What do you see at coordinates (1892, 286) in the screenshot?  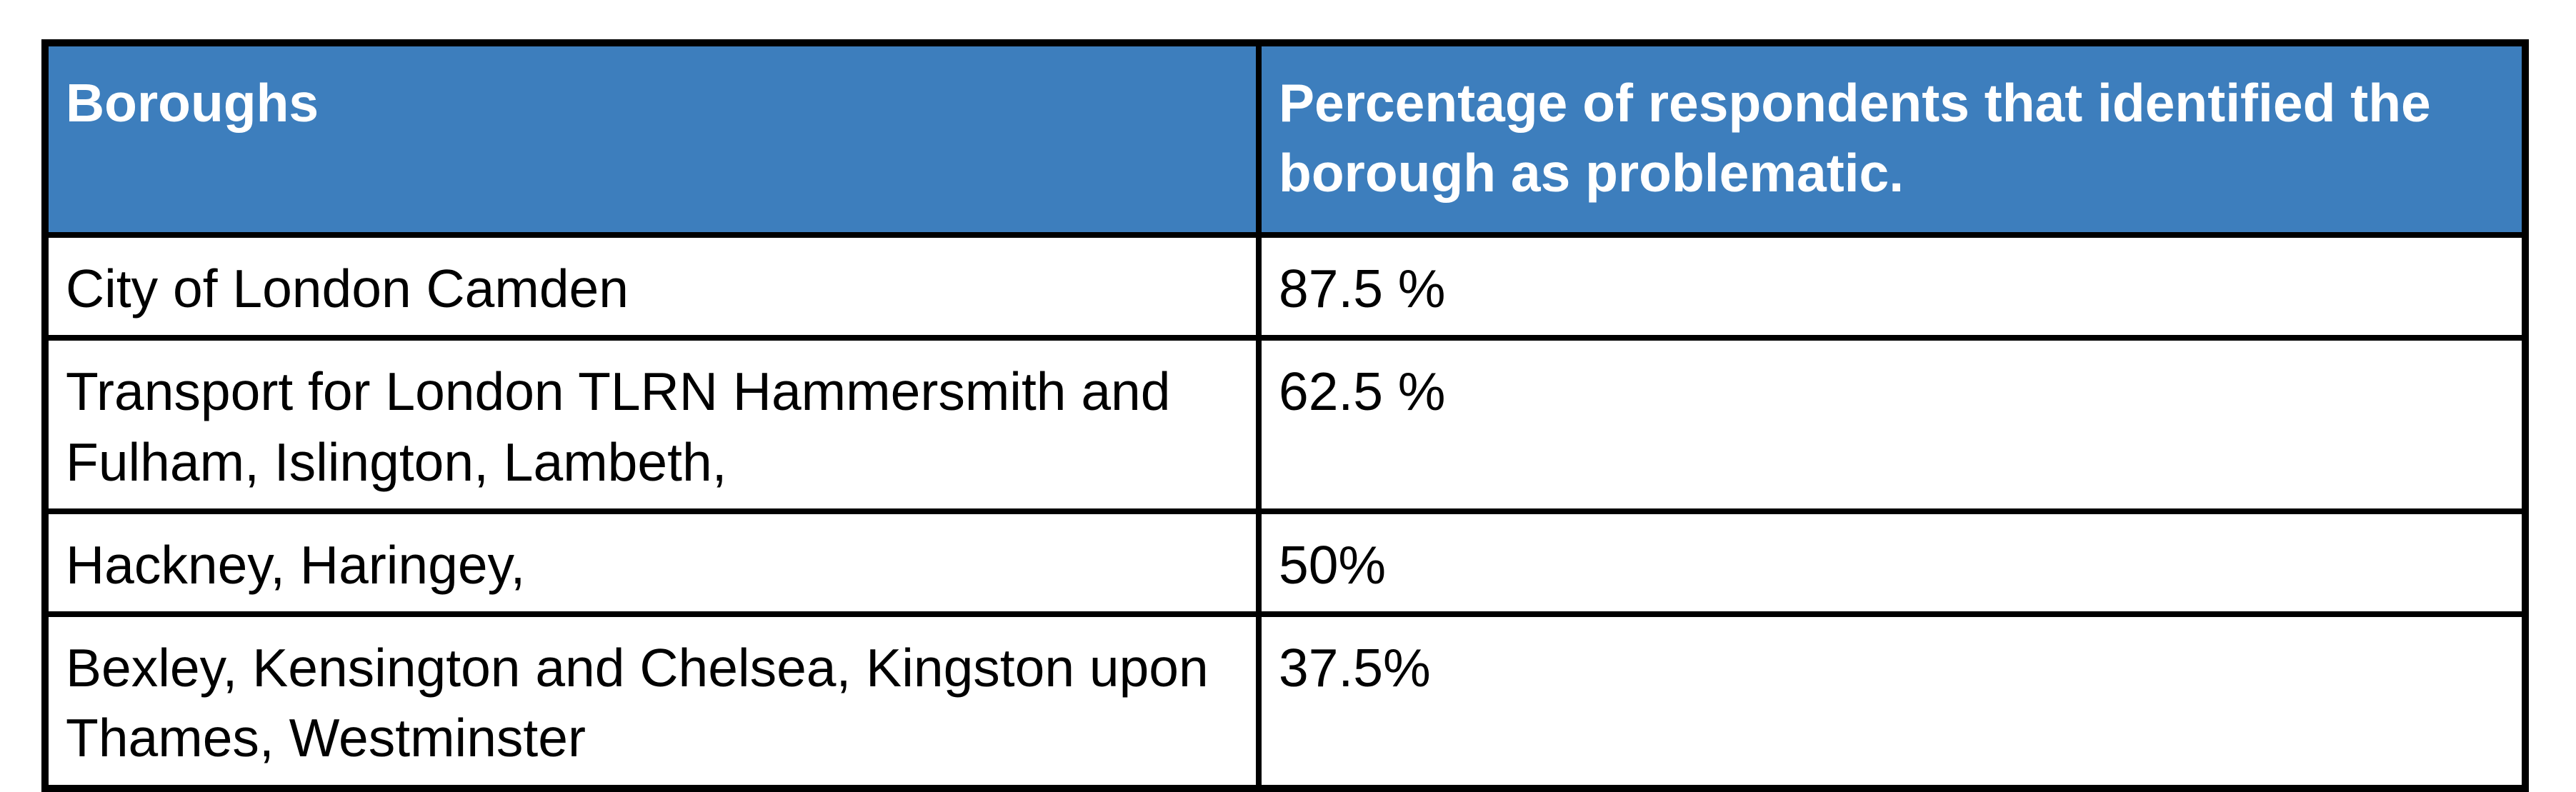 I see `percentage-cell: 87.5 %` at bounding box center [1892, 286].